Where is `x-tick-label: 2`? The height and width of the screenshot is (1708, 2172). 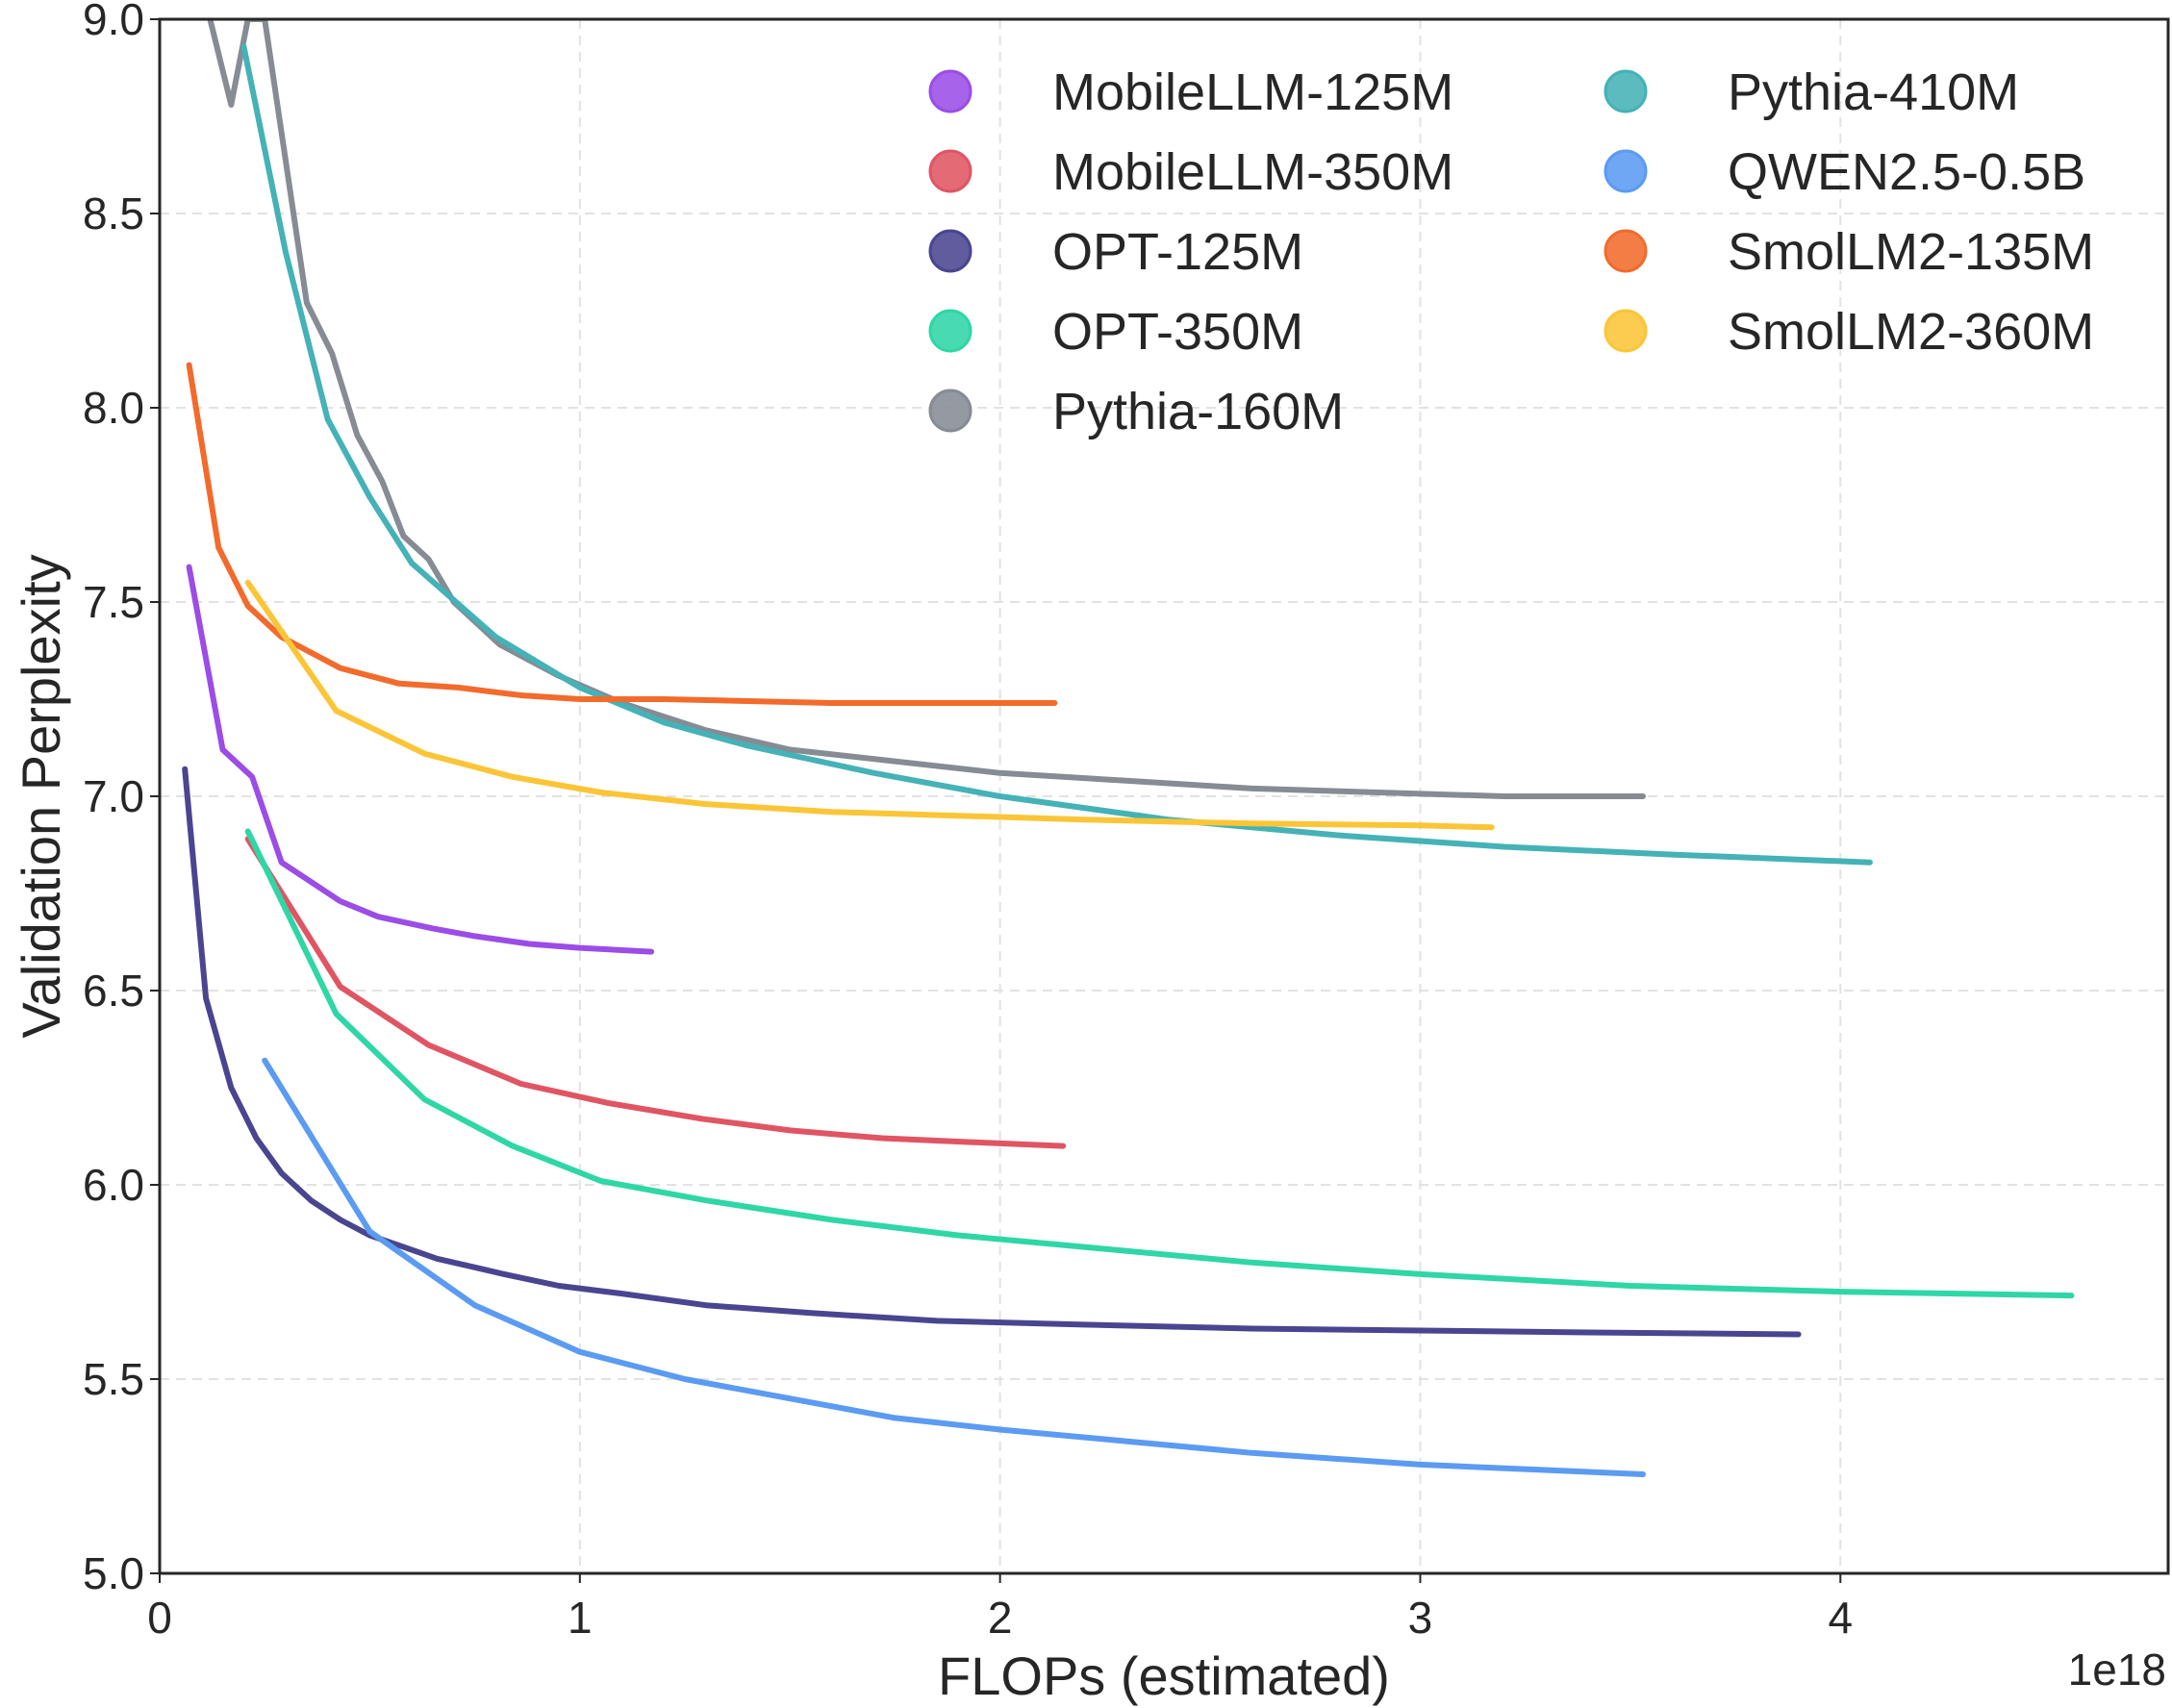 x-tick-label: 2 is located at coordinates (1000, 1618).